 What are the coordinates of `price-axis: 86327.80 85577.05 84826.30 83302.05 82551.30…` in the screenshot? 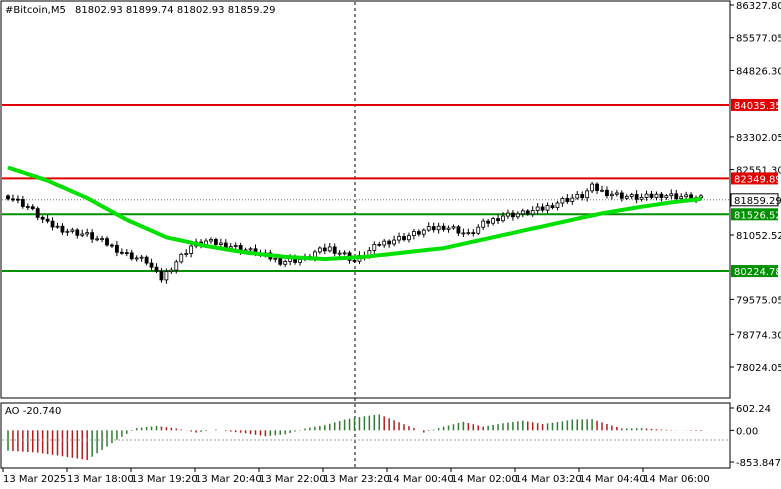 It's located at (755, 187).